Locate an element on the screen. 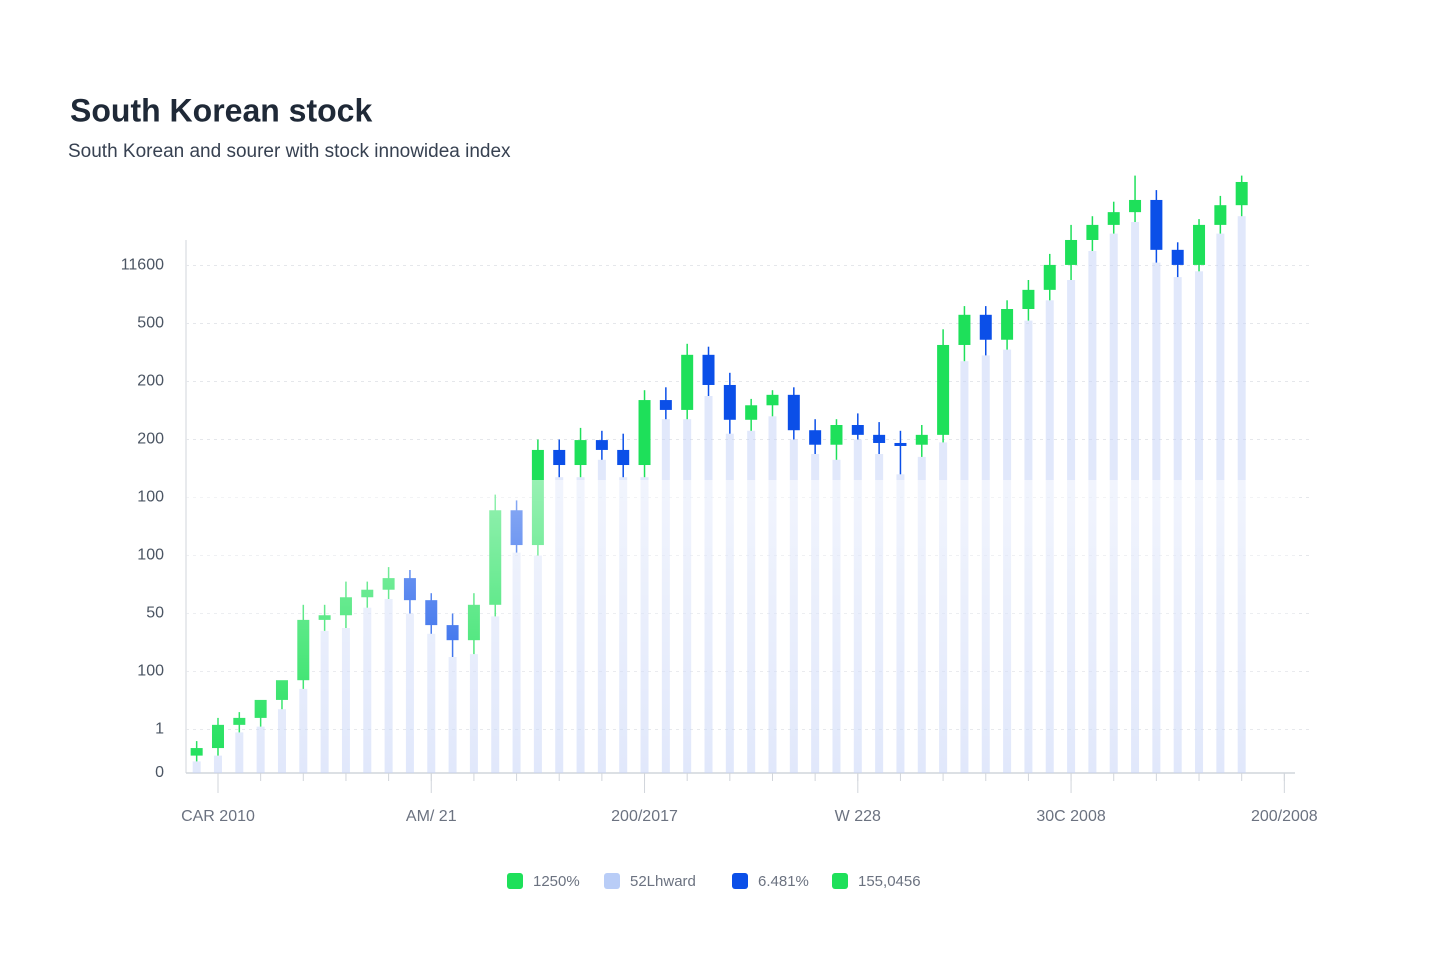 This screenshot has height=960, width=1440. y-tick-label: 11600 is located at coordinates (142, 265).